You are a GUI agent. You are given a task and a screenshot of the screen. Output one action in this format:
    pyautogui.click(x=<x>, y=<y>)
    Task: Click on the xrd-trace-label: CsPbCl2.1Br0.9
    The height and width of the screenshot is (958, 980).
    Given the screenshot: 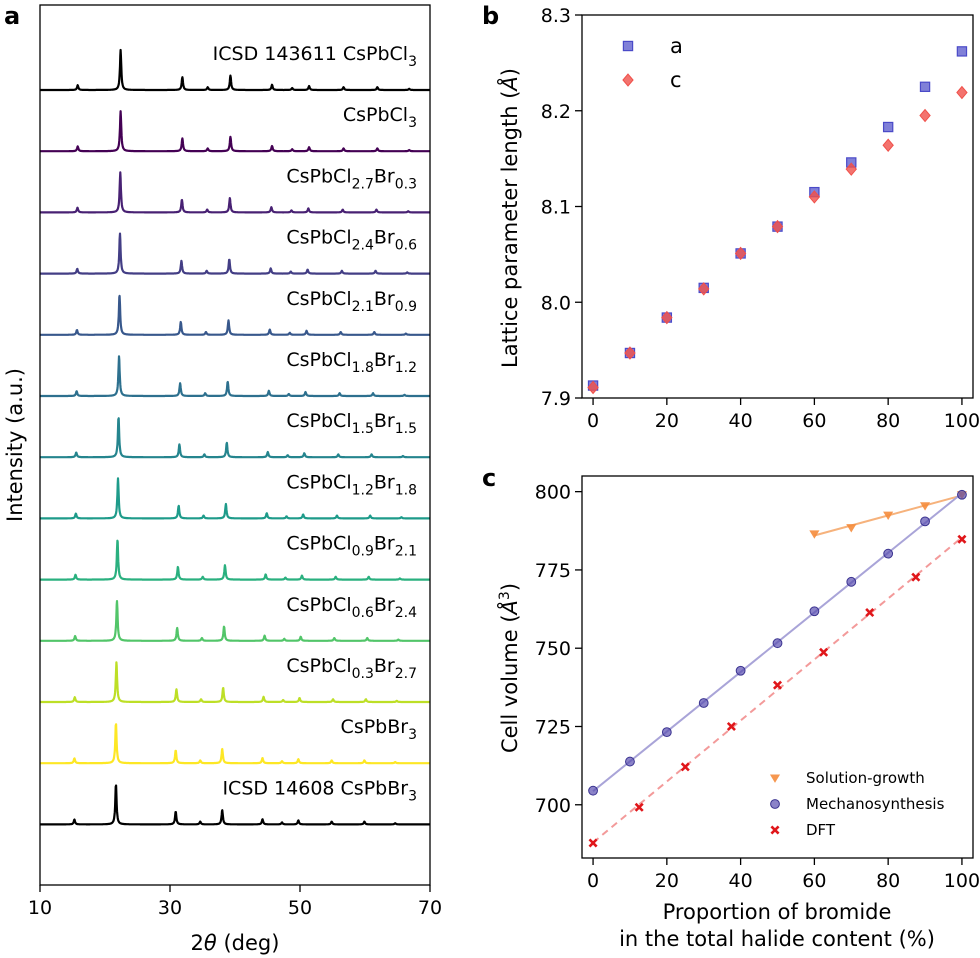 What is the action you would take?
    pyautogui.click(x=351, y=301)
    